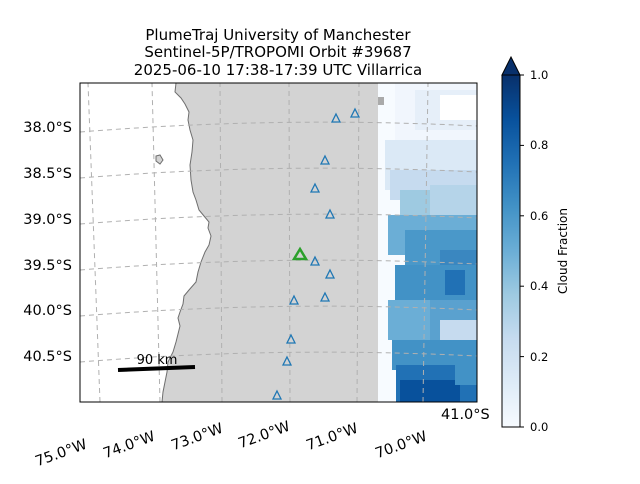  I want to click on lon-label-71: 71.0°W, so click(332, 437).